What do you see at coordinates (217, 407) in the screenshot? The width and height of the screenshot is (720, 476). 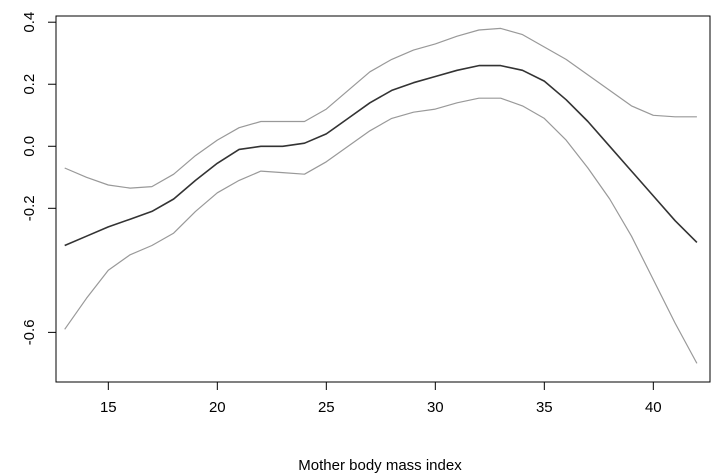 I see `x-tick-label: 20` at bounding box center [217, 407].